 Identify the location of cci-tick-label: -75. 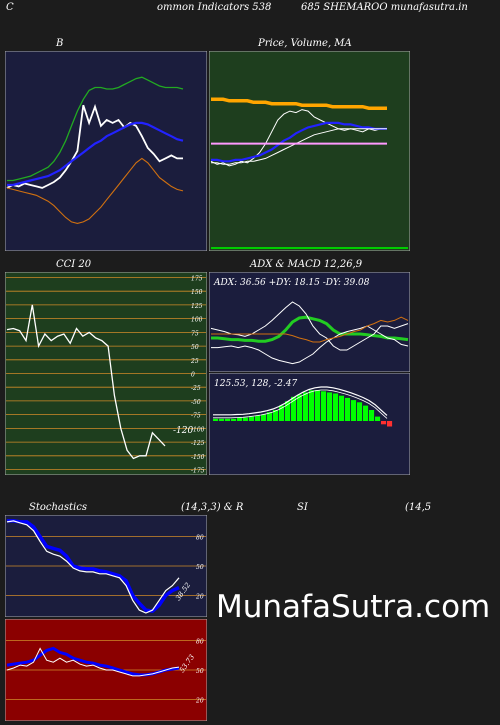
(196, 416).